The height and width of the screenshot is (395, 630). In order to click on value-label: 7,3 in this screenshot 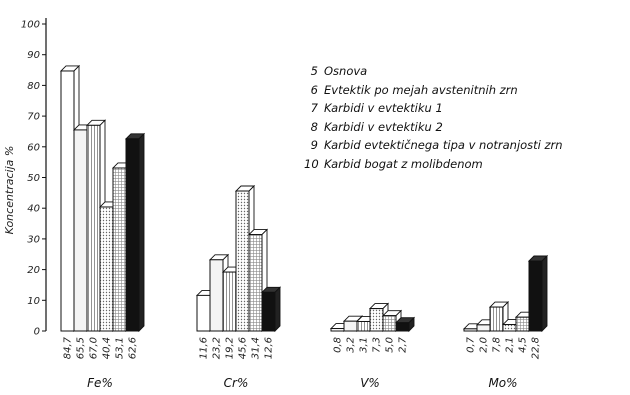, I will do `click(377, 345)`.